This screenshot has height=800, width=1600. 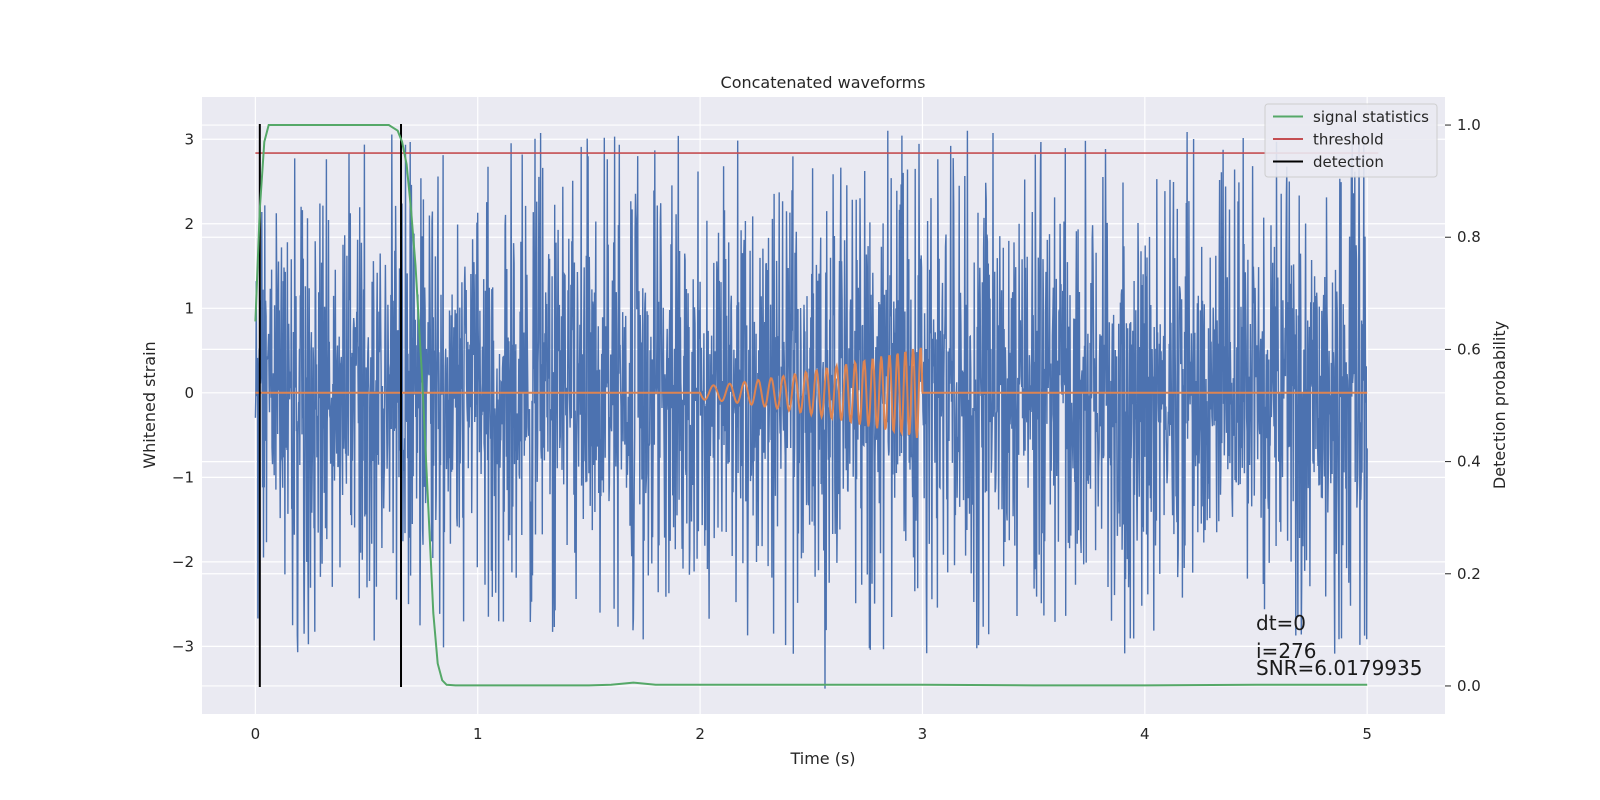 What do you see at coordinates (811, 392) in the screenshot?
I see `injected-waveform-line` at bounding box center [811, 392].